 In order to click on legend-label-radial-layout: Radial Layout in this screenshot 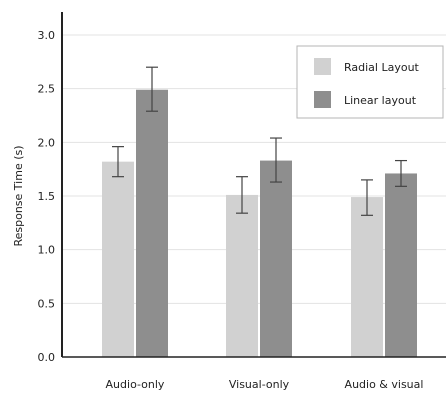, I will do `click(382, 67)`.